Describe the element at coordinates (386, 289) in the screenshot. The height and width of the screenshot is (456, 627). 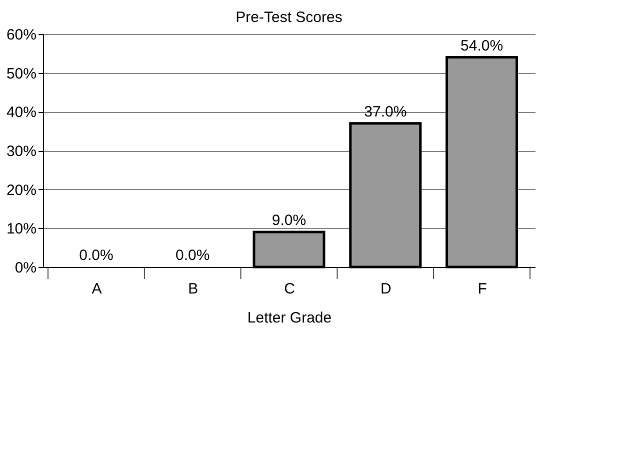
I see `x-tick-label: D` at that location.